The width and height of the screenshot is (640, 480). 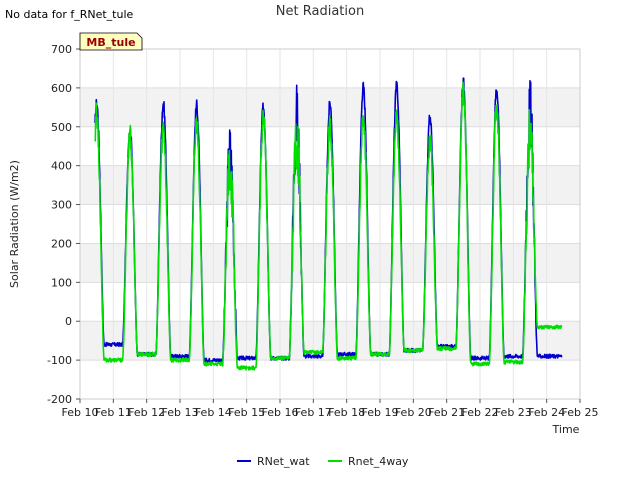 What do you see at coordinates (61, 243) in the screenshot?
I see `y-tick-label: 200` at bounding box center [61, 243].